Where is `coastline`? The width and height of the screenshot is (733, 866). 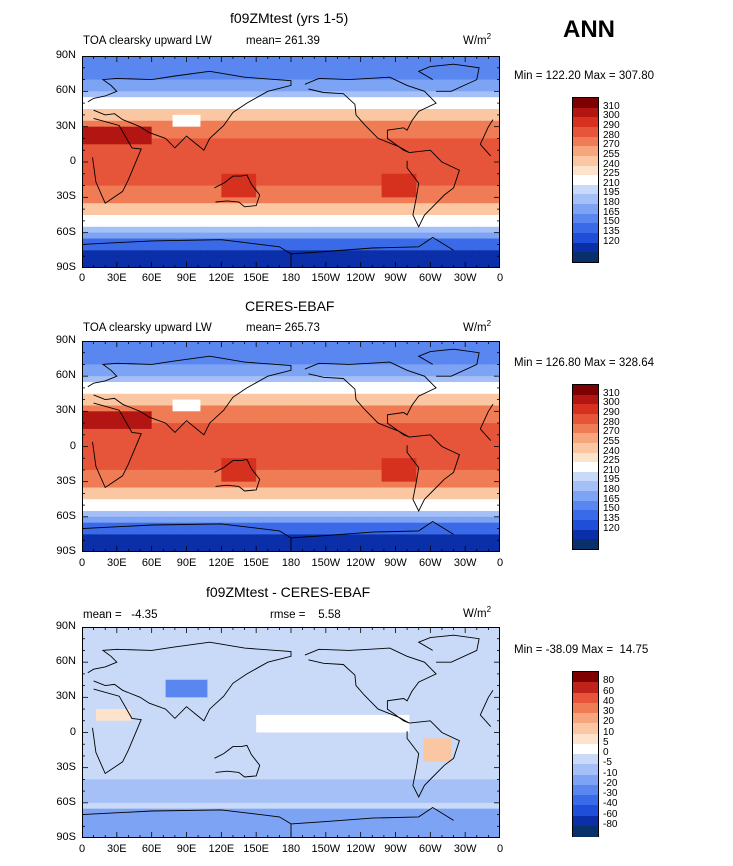
coastline is located at coordinates (448, 77).